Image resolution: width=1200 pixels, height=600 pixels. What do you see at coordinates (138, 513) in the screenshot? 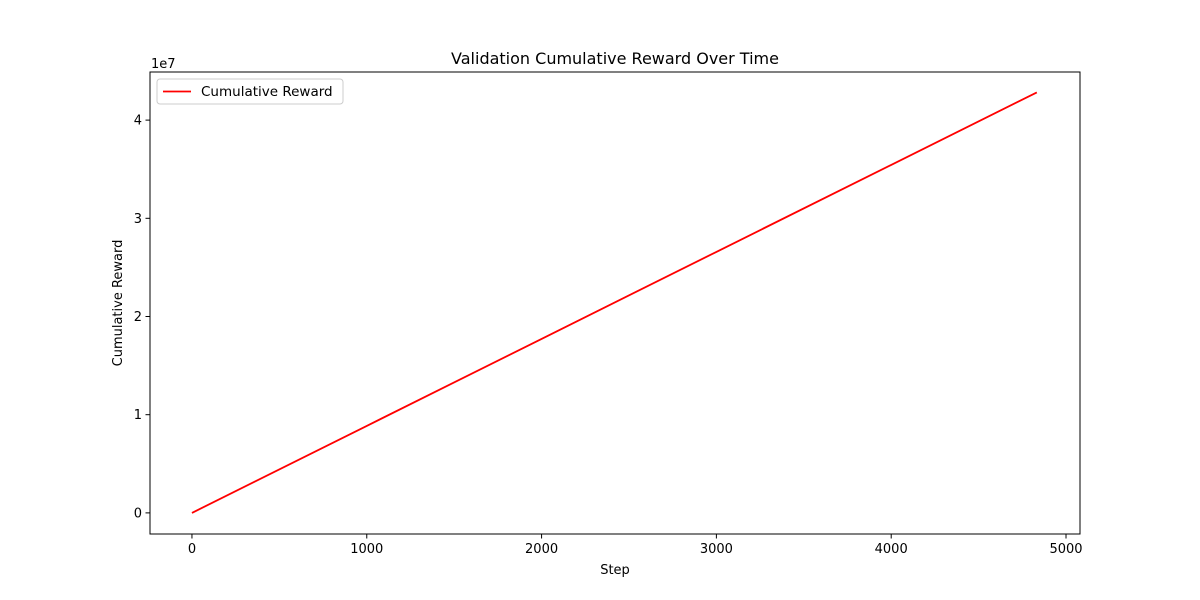
I see `y-tick-label: 0` at bounding box center [138, 513].